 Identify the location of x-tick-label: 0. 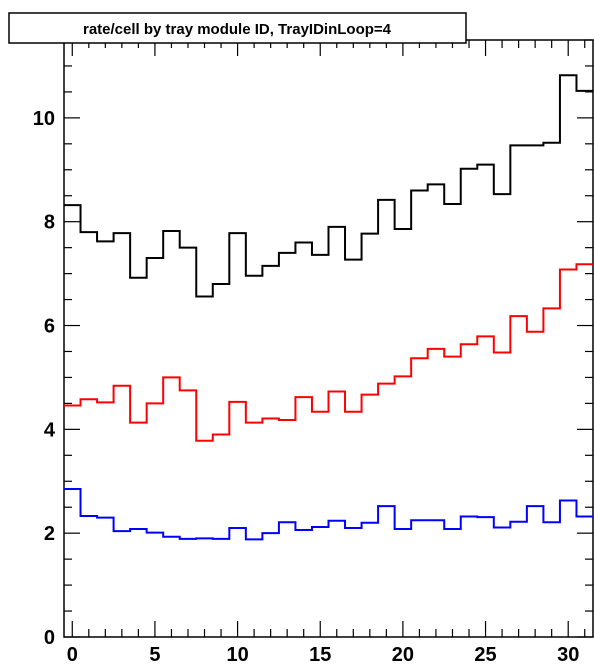
(72, 654).